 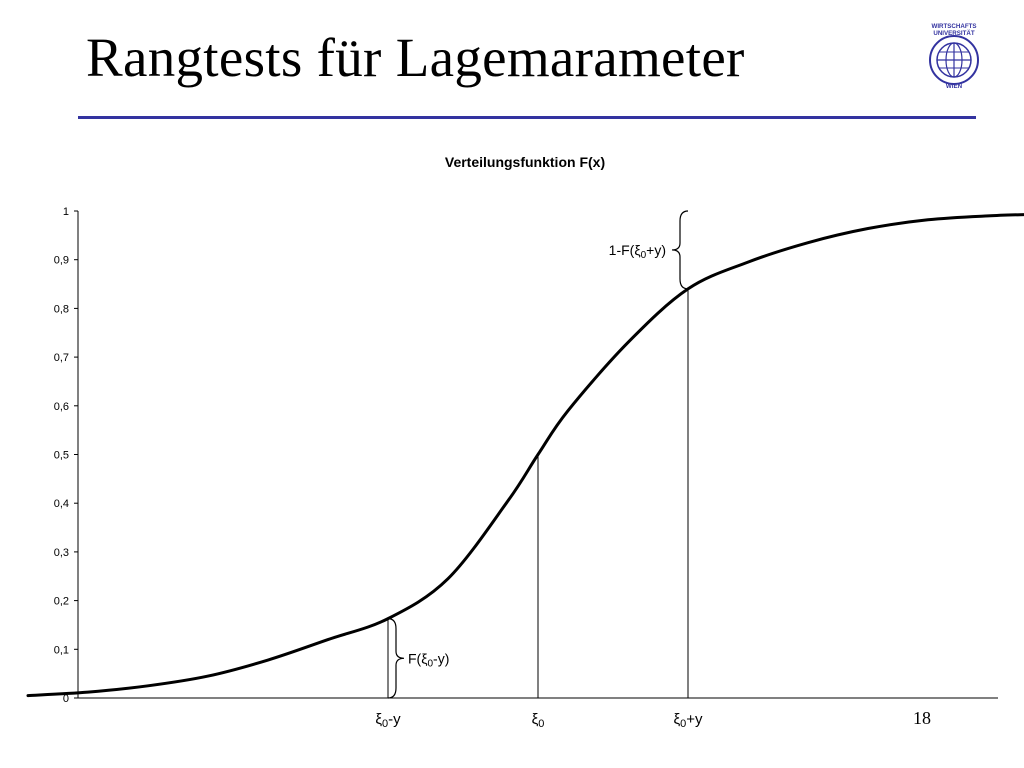 I want to click on x-marker-label-2-suffix: +y, so click(x=694, y=719).